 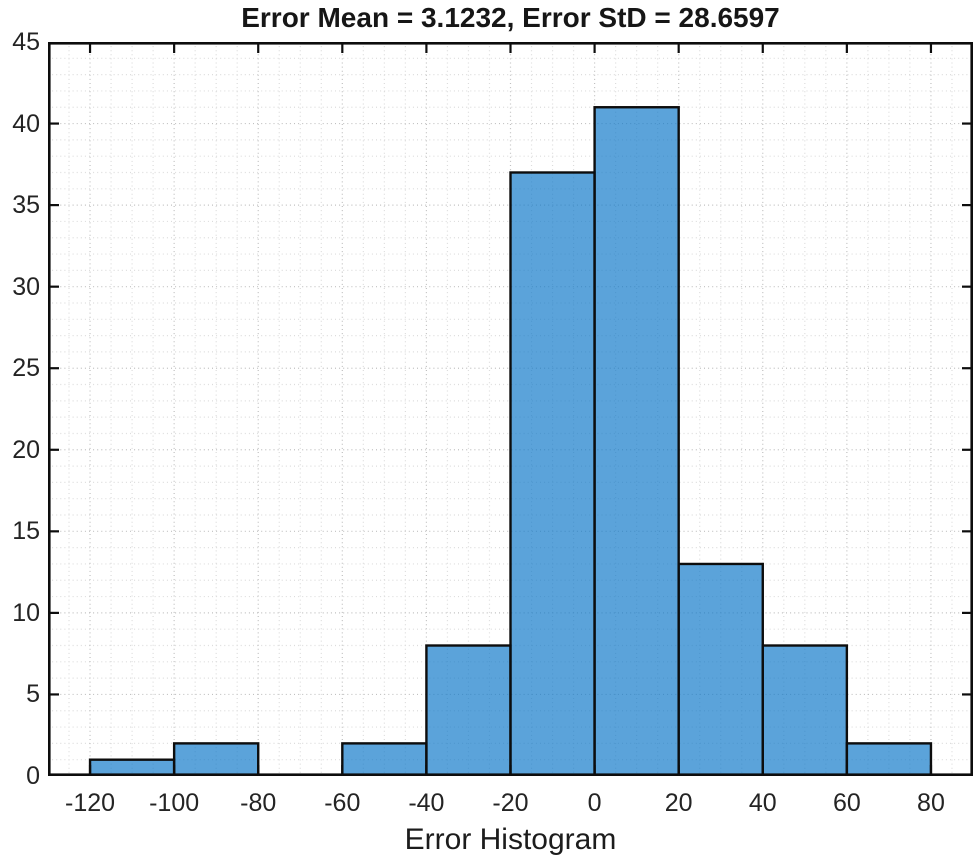 I want to click on x-tick-label: 20, so click(x=678, y=803).